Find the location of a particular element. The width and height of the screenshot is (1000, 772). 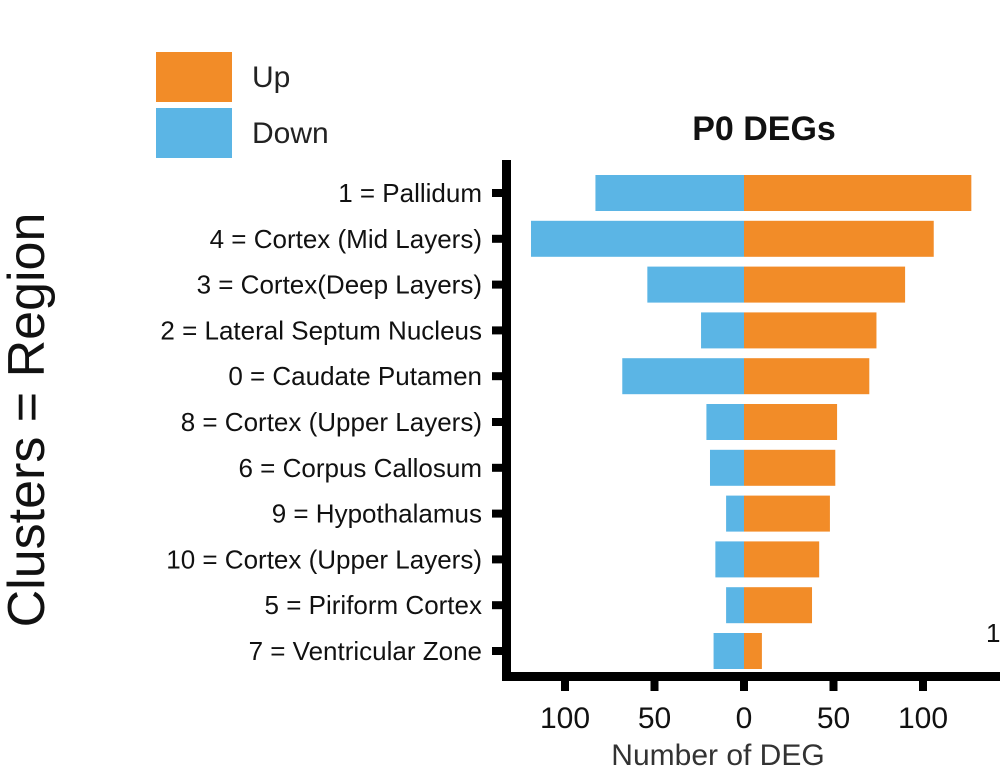

x-tick-group: 100 50 0 50 100 is located at coordinates (744, 706).